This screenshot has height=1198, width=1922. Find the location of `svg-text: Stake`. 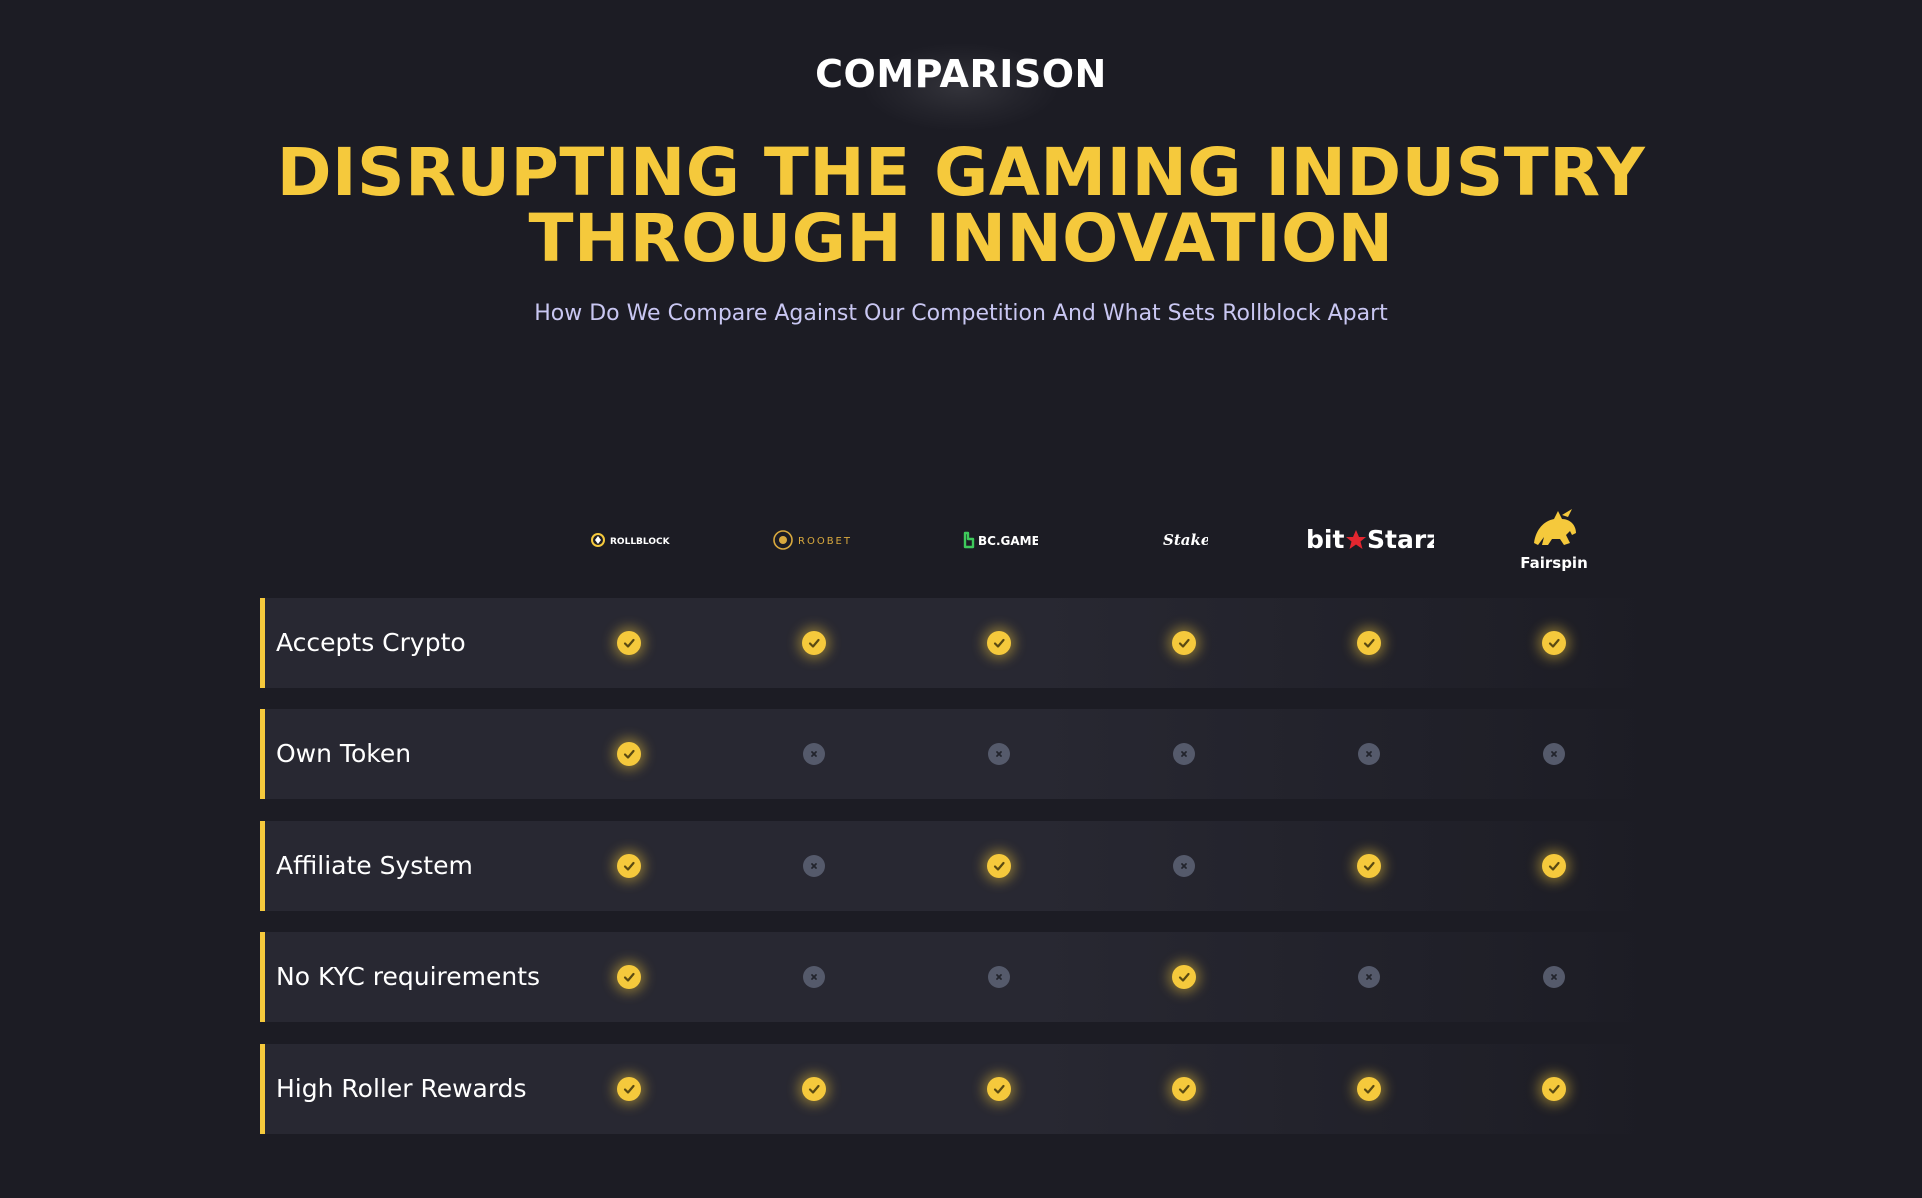

svg-text: Stake is located at coordinates (1185, 540).